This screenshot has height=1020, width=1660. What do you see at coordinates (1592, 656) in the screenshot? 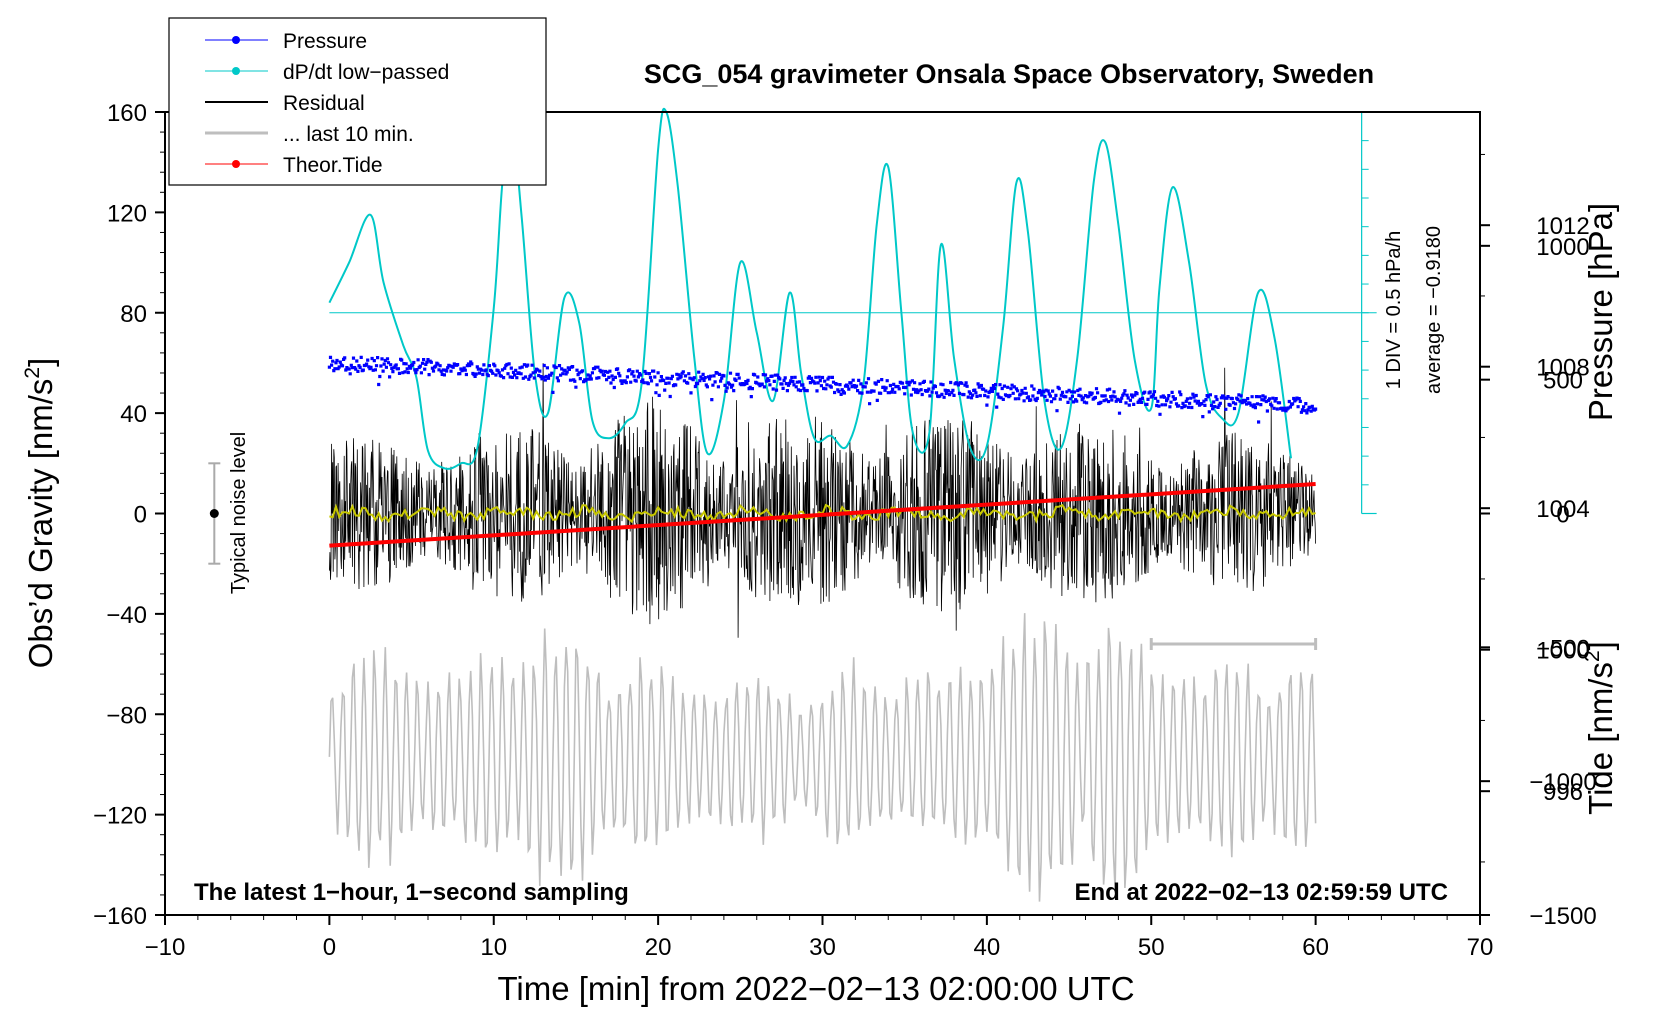
I see `y-axis-label-tide-sup: 2` at bounding box center [1592, 656].